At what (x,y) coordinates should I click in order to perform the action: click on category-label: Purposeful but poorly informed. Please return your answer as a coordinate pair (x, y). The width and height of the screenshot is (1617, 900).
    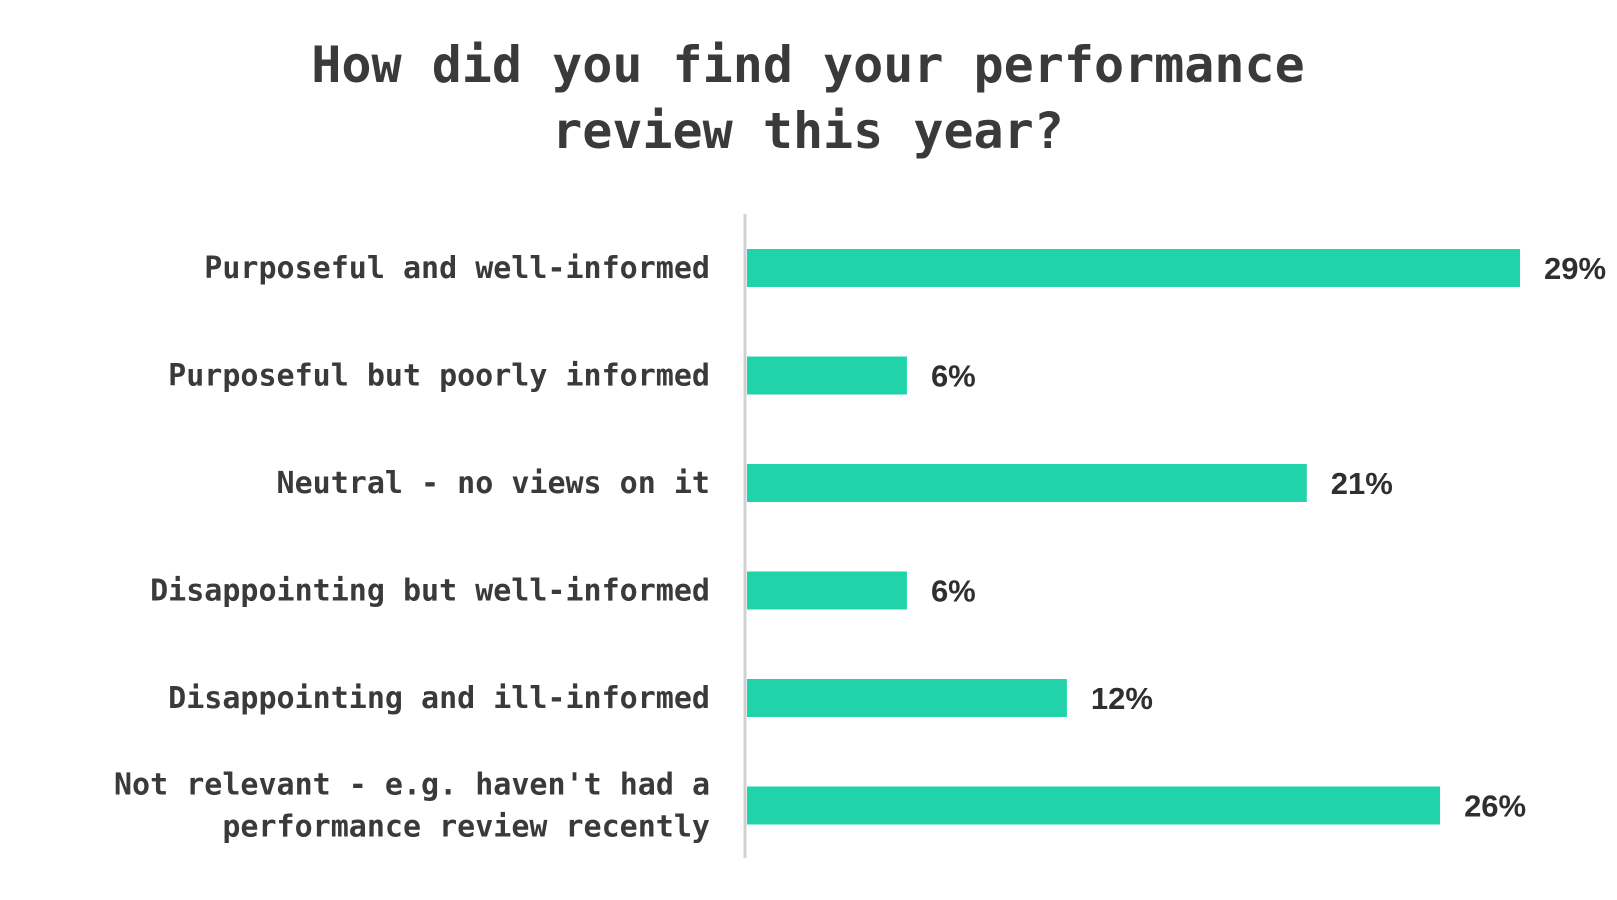
    Looking at the image, I should click on (439, 376).